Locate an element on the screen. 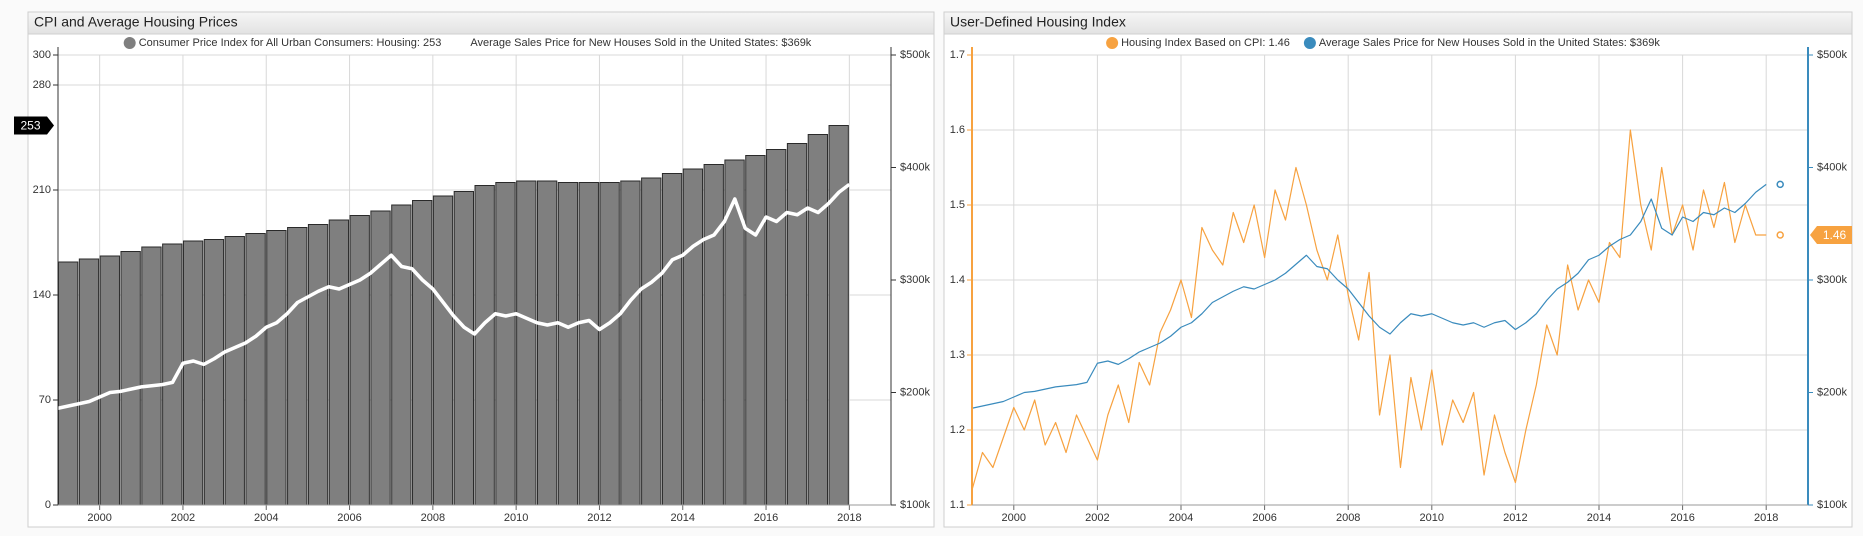  value-badge: 1.46 is located at coordinates (1831, 235).